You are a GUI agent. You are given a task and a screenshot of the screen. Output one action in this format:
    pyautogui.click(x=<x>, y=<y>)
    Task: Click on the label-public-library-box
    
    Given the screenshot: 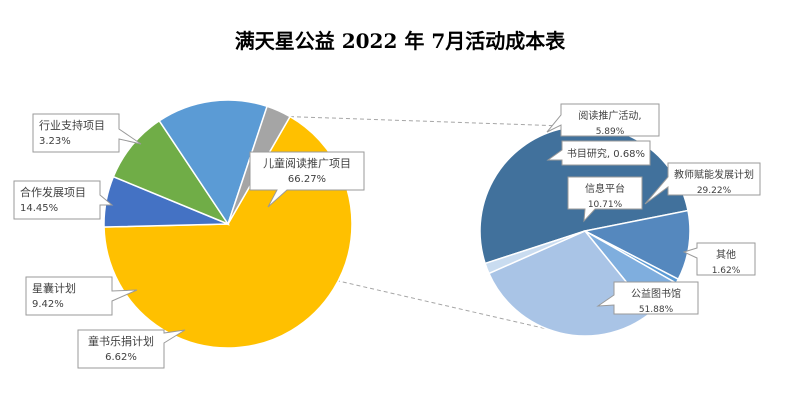 What is the action you would take?
    pyautogui.click(x=647, y=298)
    